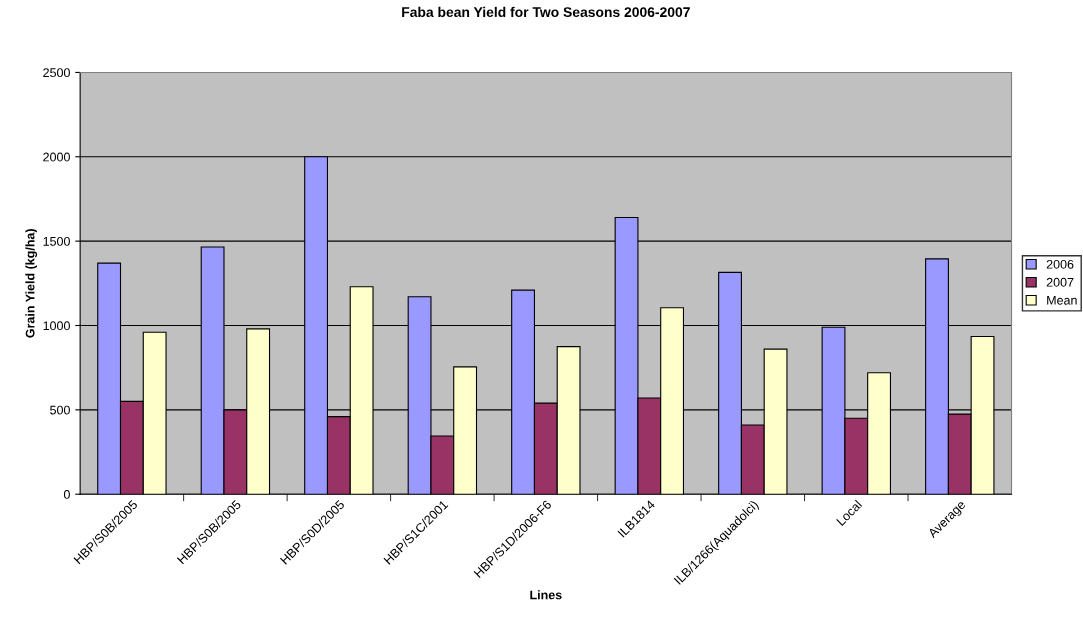 This screenshot has height=641, width=1083. Describe the element at coordinates (546, 595) in the screenshot. I see `x-axis-title: Lines` at that location.